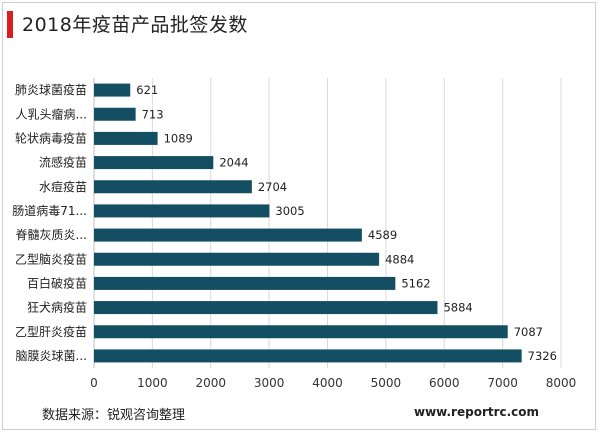  I want to click on data-label: 2704, so click(272, 187).